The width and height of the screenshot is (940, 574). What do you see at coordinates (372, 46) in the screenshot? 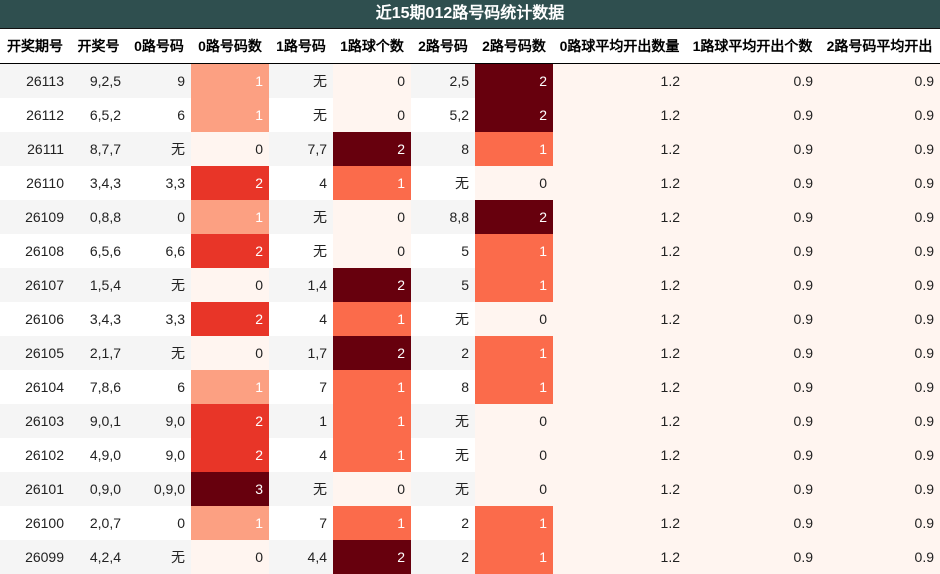
I see `col-header-route1-count: 1路球个数` at bounding box center [372, 46].